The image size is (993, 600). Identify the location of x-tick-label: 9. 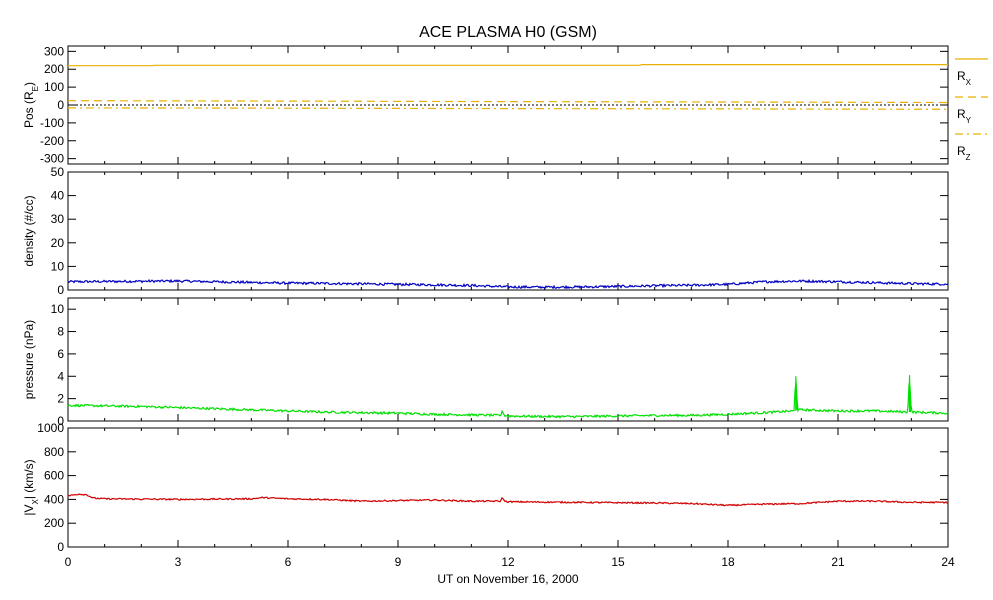
(398, 562).